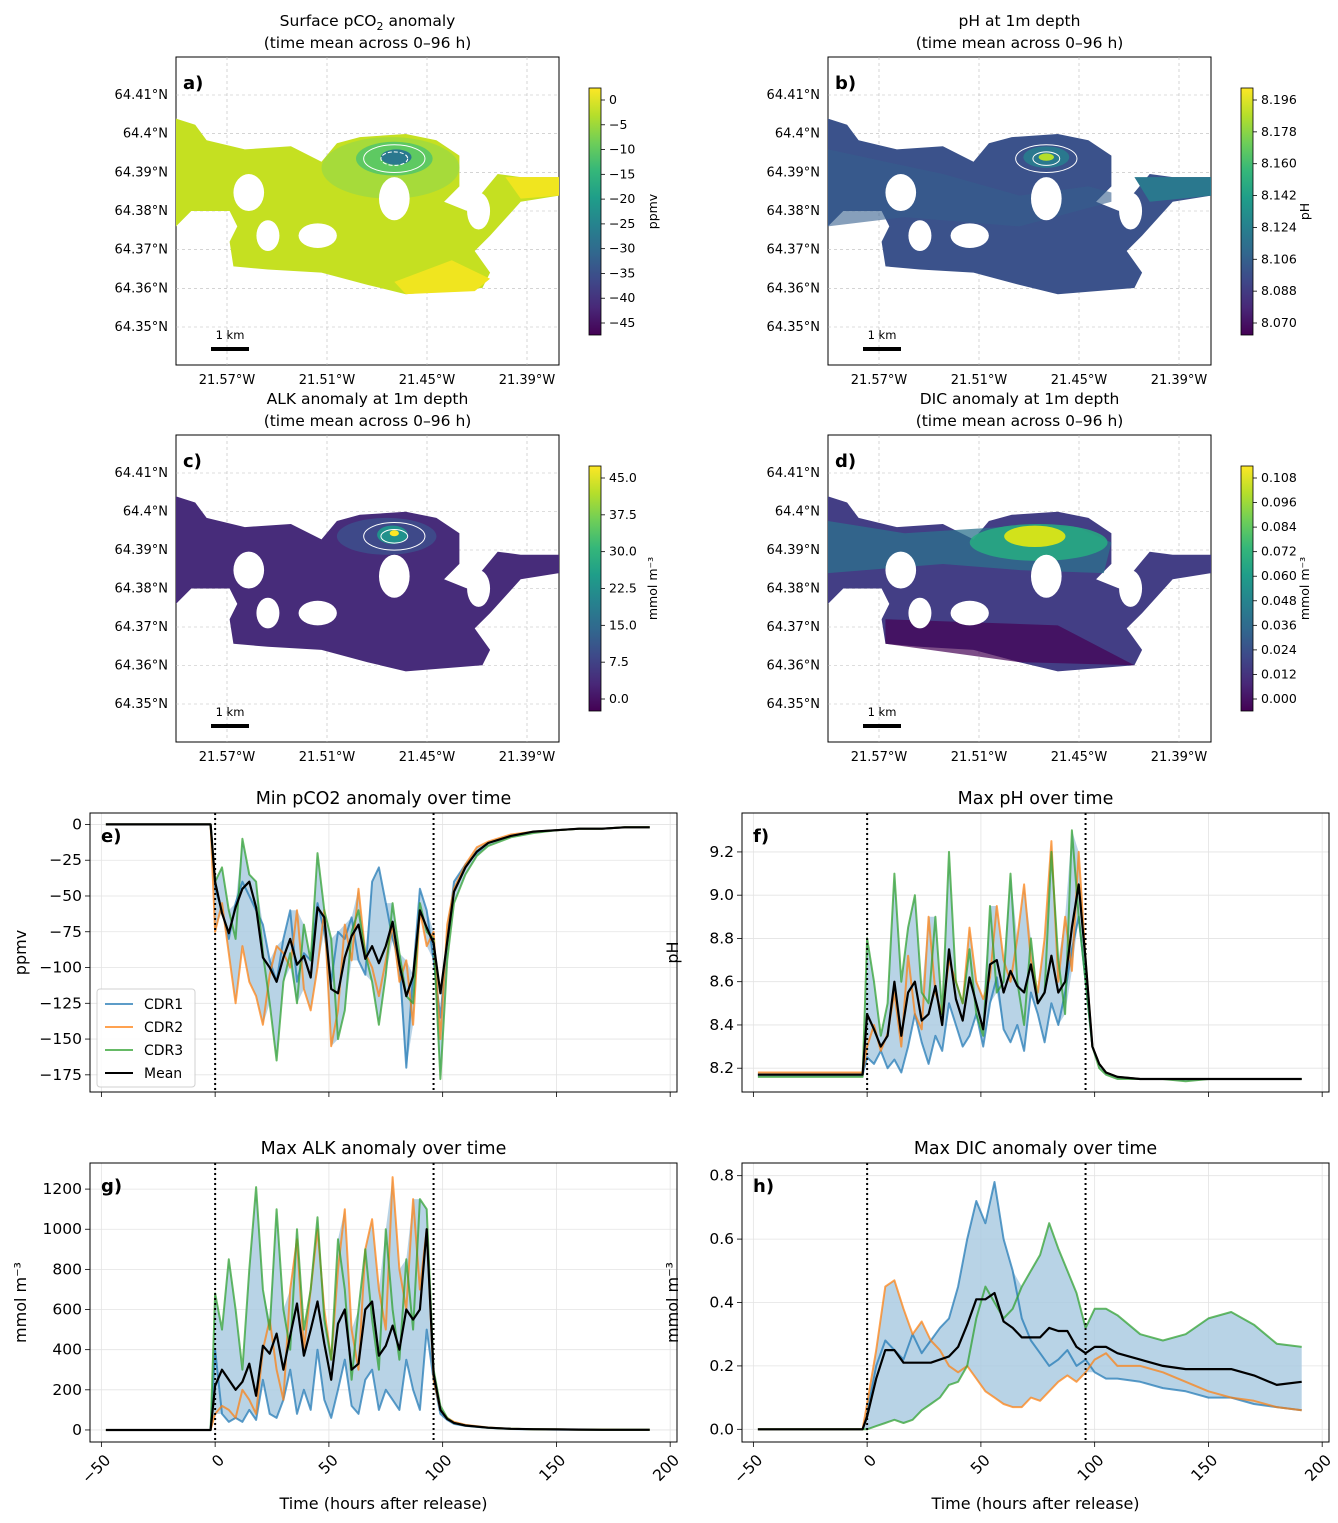  Describe the element at coordinates (622, 322) in the screenshot. I see `colorbar-tick-label: −45` at that location.